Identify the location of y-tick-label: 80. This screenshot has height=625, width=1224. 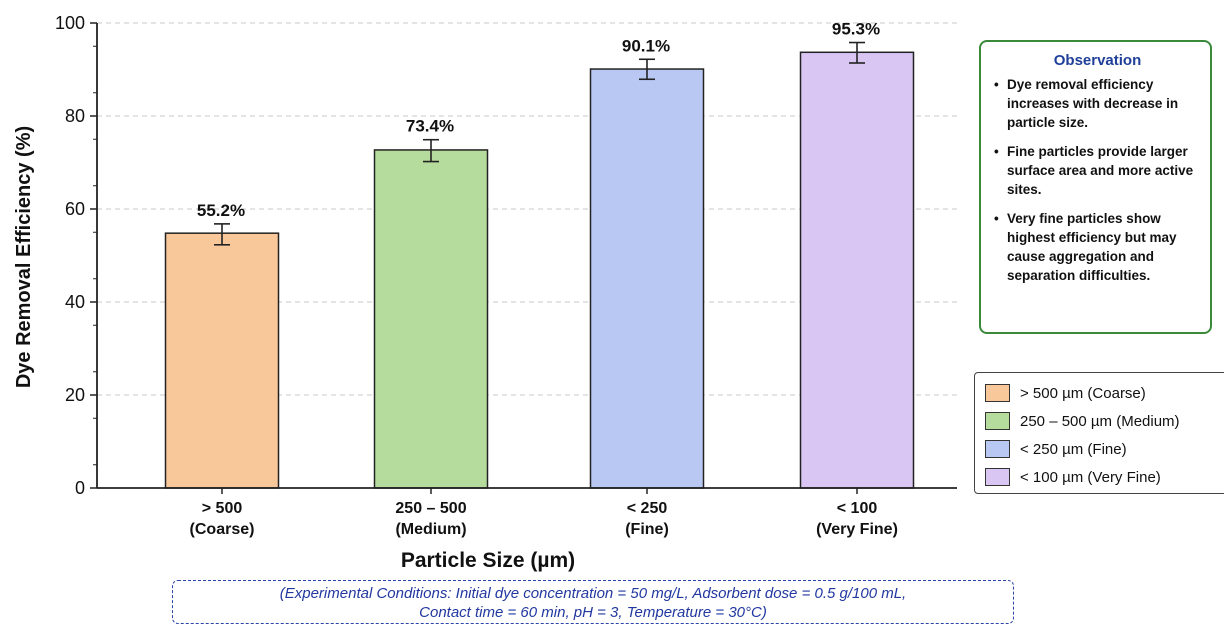
(75, 116).